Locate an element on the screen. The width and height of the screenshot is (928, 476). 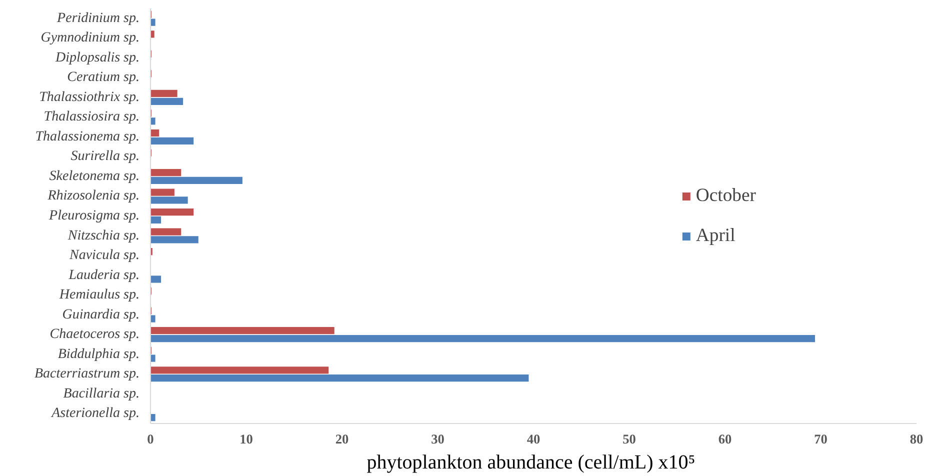
y-tick-label: Peridinium sp. is located at coordinates (98, 18).